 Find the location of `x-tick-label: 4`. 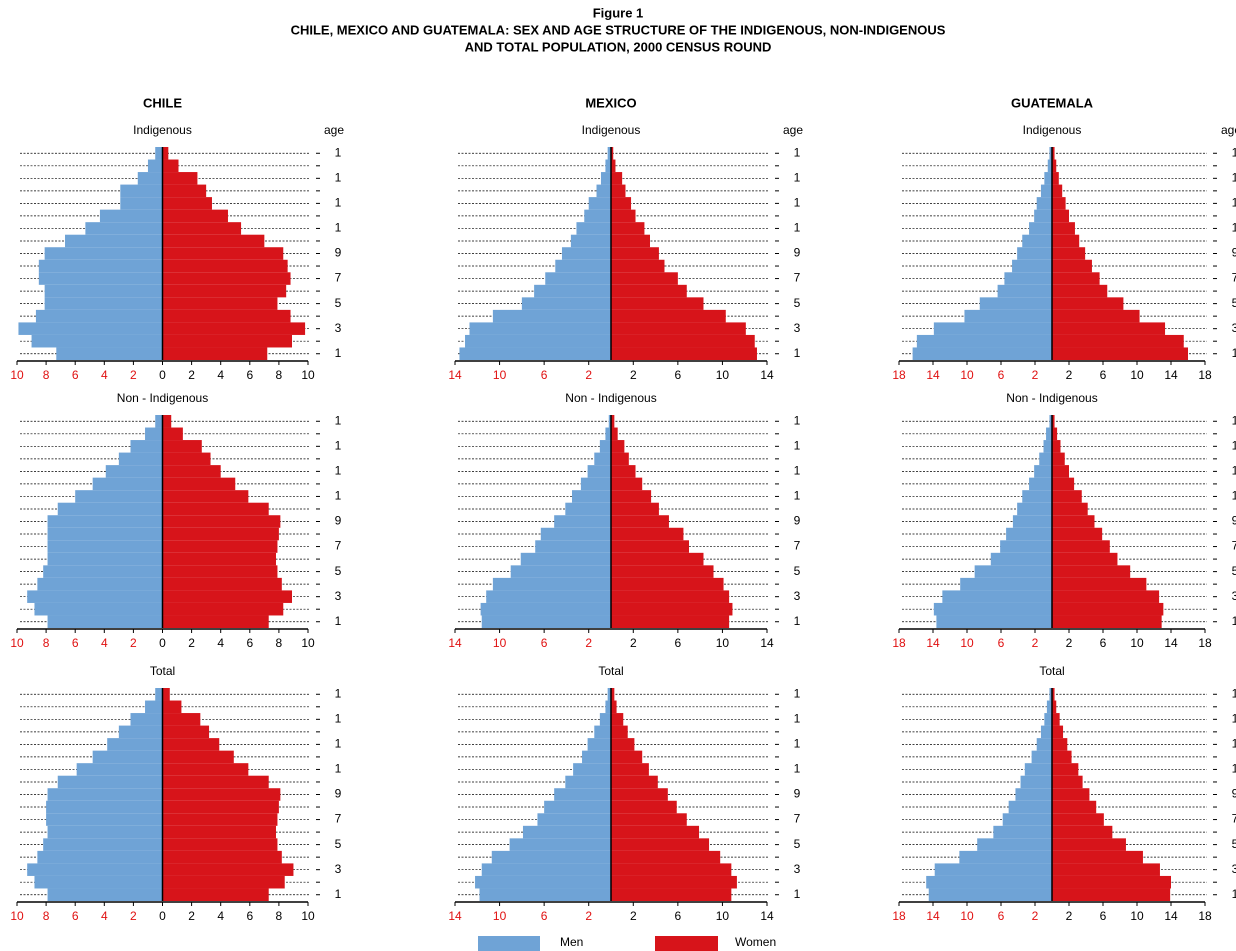

x-tick-label: 4 is located at coordinates (220, 916).